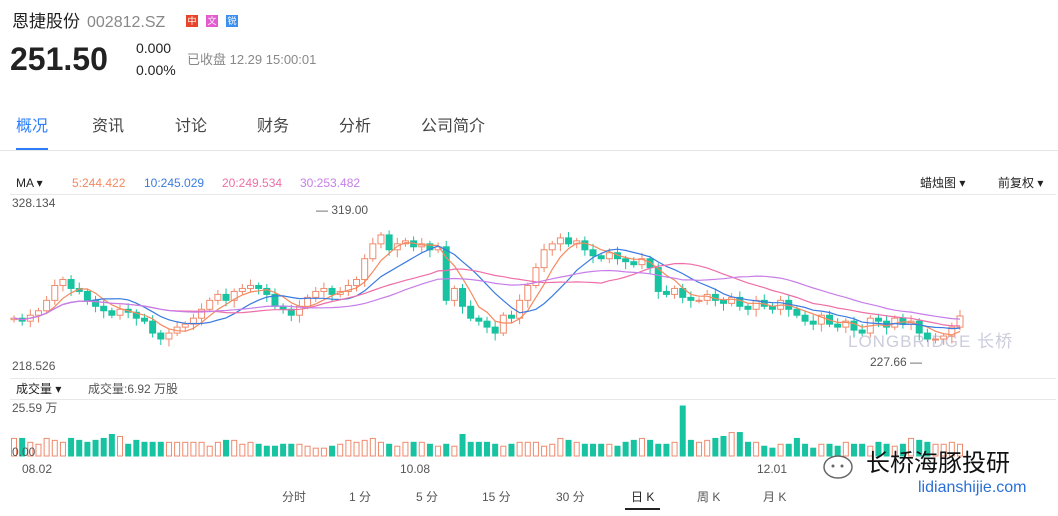 This screenshot has width=1058, height=516. What do you see at coordinates (156, 70) in the screenshot?
I see `price-change-pct: 0.00%` at bounding box center [156, 70].